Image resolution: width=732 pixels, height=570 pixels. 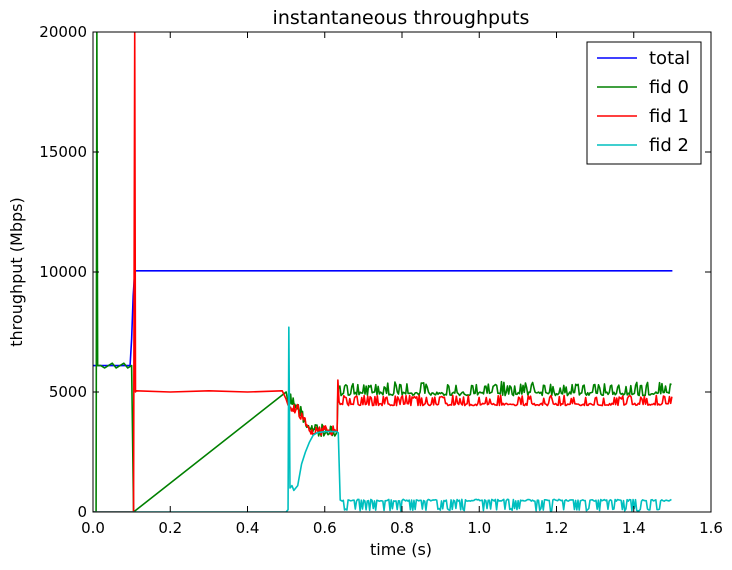 What do you see at coordinates (68, 392) in the screenshot?
I see `y-tick-label: 5000` at bounding box center [68, 392].